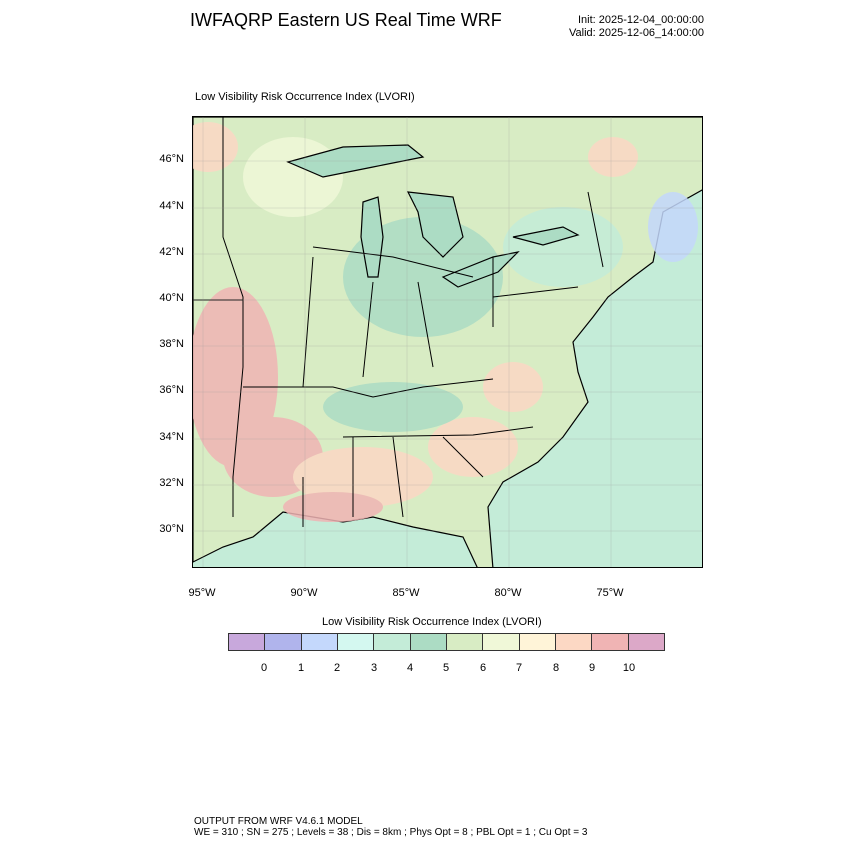  Describe the element at coordinates (171, 529) in the screenshot. I see `lat-label: 30°N` at that location.